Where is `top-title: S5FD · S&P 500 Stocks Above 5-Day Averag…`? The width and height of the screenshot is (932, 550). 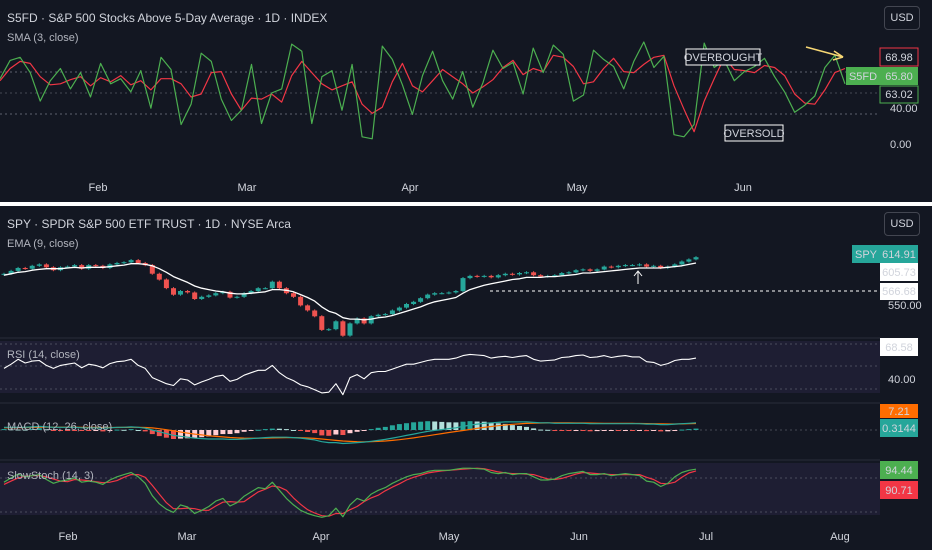
top-title: S5FD · S&P 500 Stocks Above 5-Day Averag… is located at coordinates (167, 18).